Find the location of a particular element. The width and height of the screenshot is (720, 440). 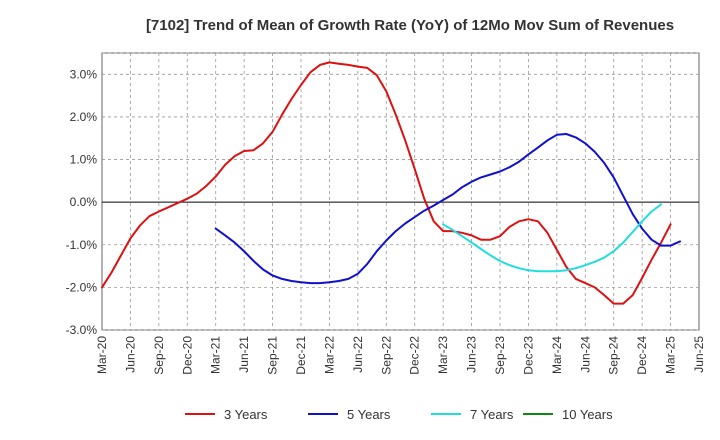

legend: 3 Years 5 Years 7 Years 10 Years is located at coordinates (399, 414).